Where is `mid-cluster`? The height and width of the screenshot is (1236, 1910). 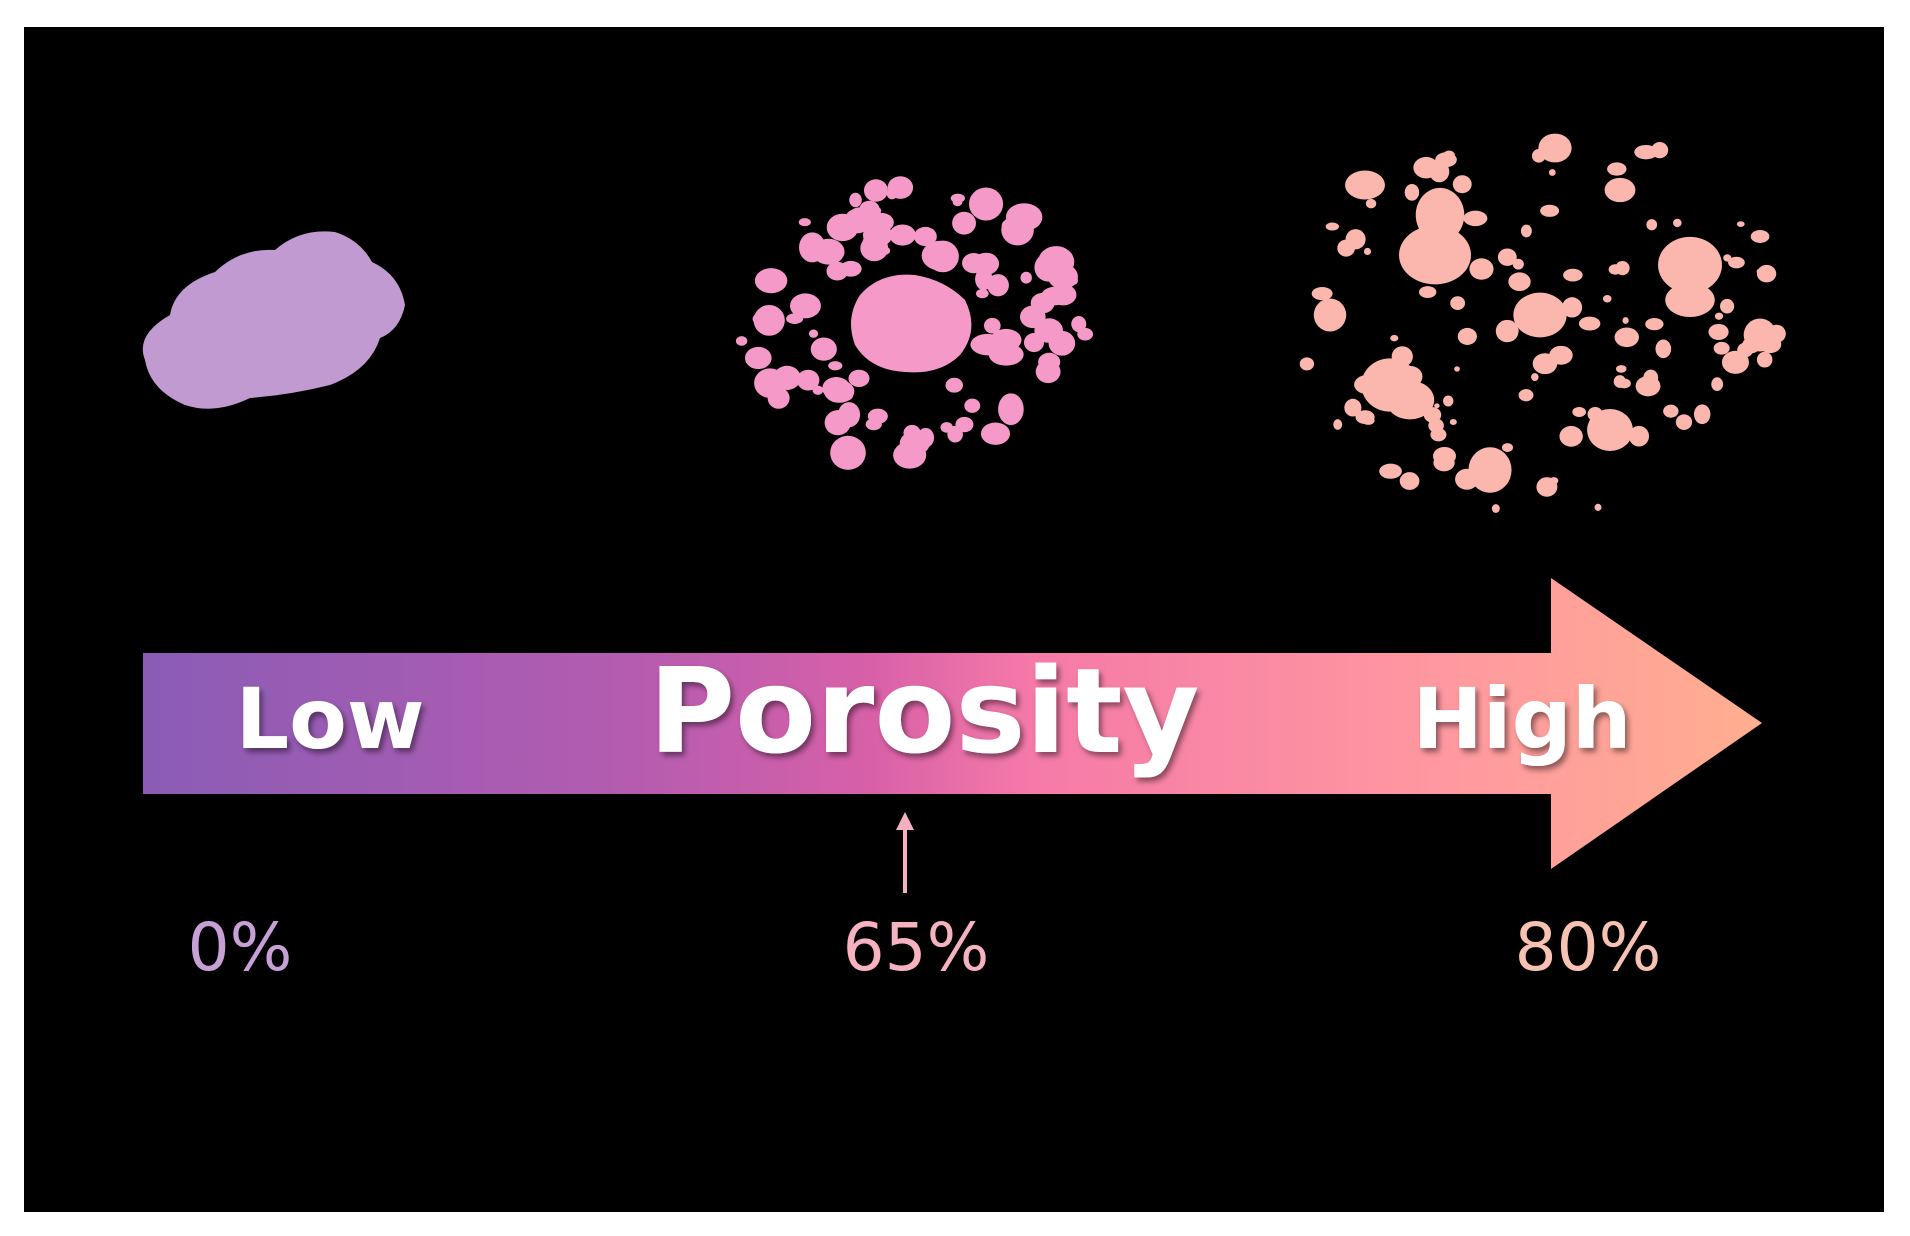 mid-cluster is located at coordinates (914, 323).